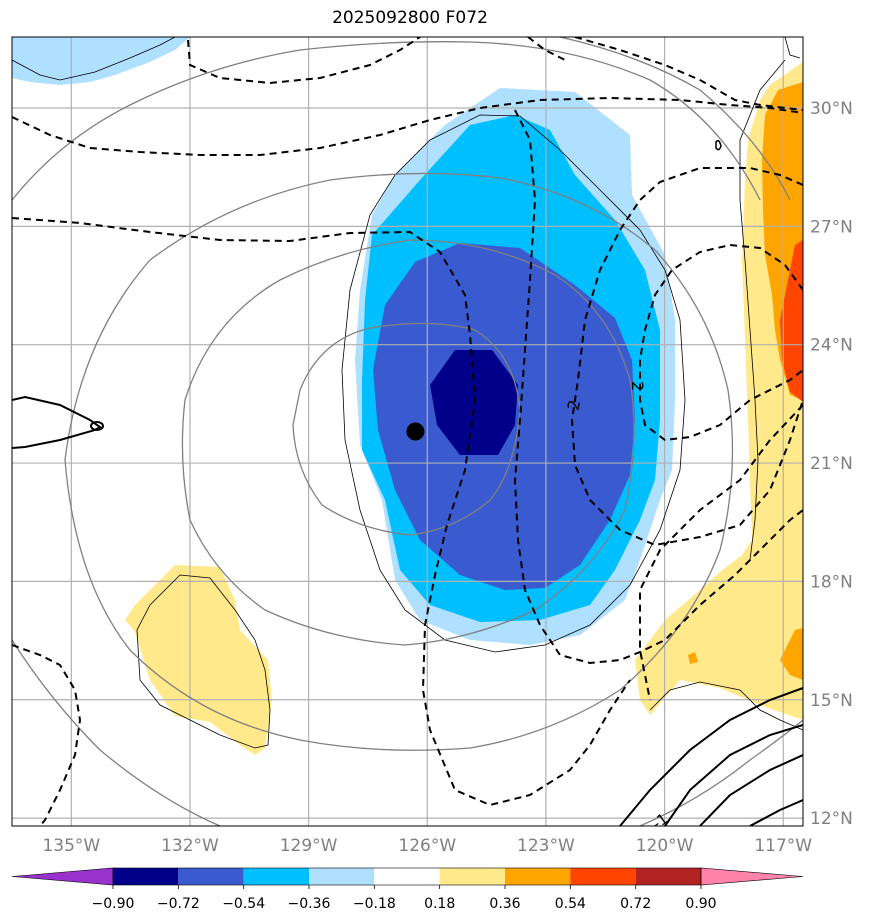 Image resolution: width=873 pixels, height=924 pixels. What do you see at coordinates (635, 904) in the screenshot?
I see `colorbar-tick-label: 0.72` at bounding box center [635, 904].